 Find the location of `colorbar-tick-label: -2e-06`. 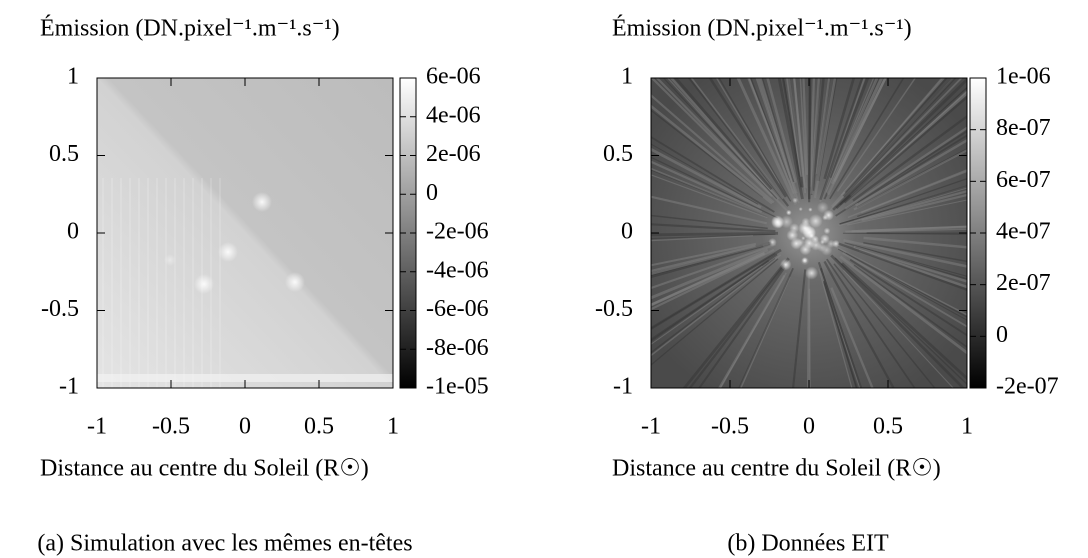

colorbar-tick-label: -2e-06 is located at coordinates (457, 232).